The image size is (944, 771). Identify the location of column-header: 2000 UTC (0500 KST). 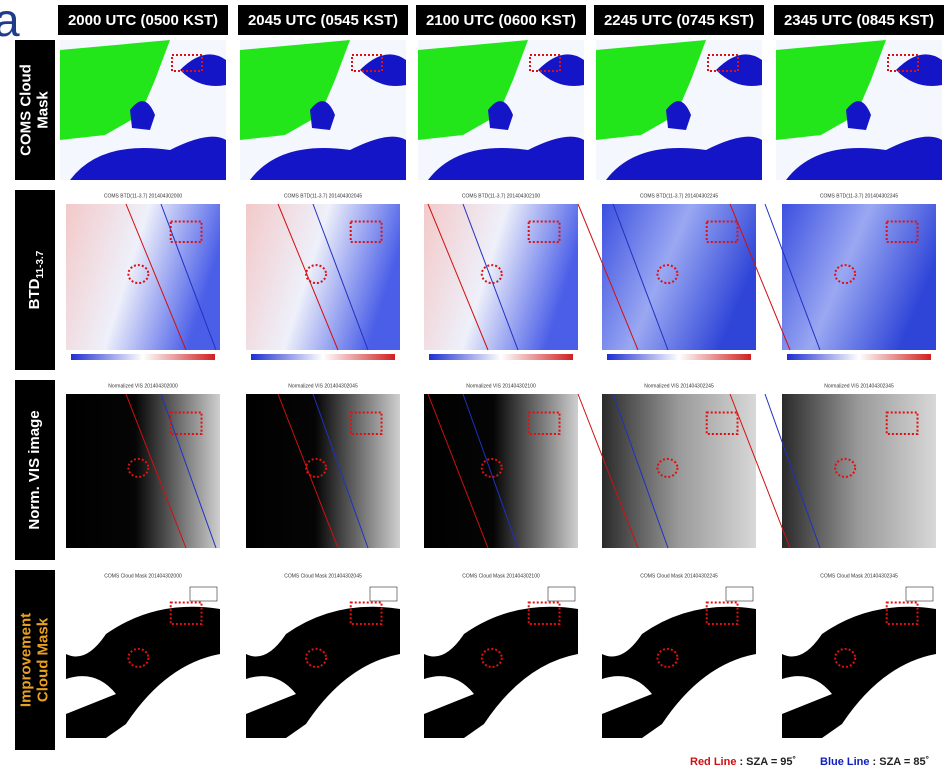
(143, 20).